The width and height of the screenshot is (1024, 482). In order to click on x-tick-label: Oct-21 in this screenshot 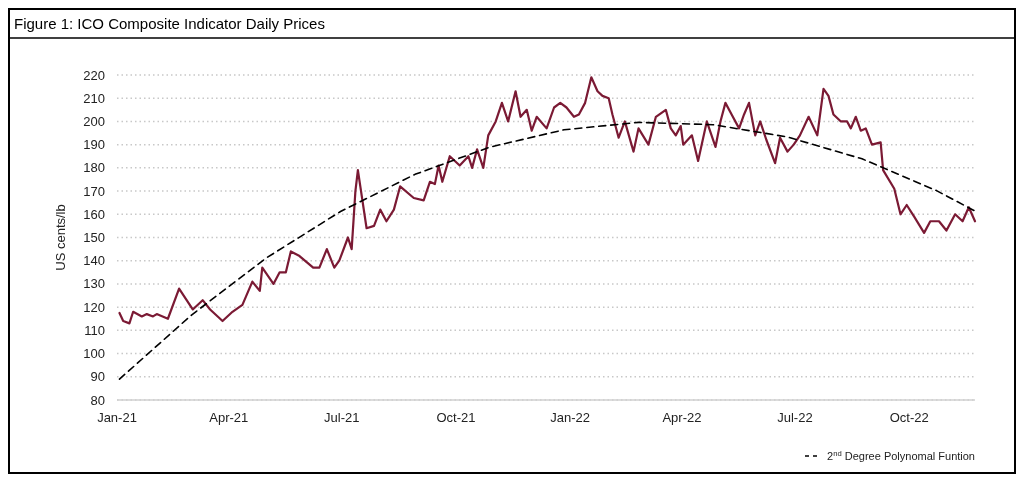, I will do `click(456, 417)`.